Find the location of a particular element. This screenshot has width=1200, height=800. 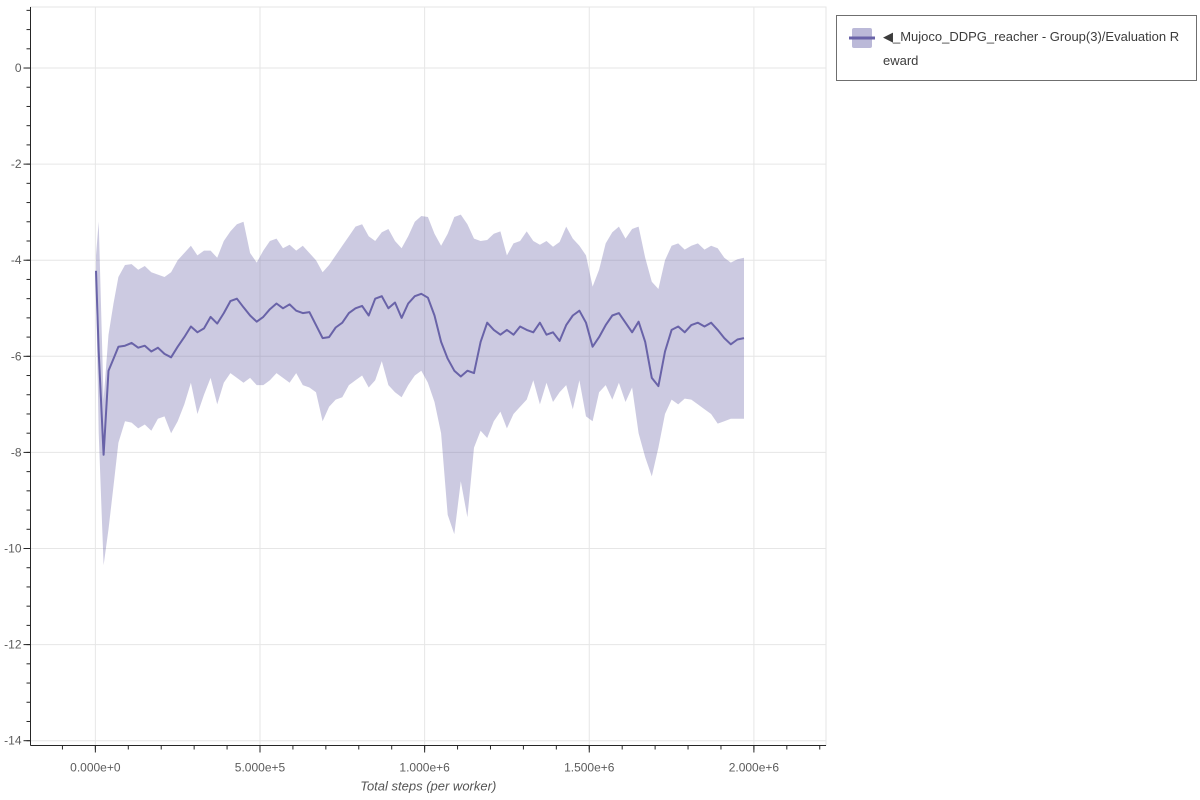

mean-line is located at coordinates (420, 363).